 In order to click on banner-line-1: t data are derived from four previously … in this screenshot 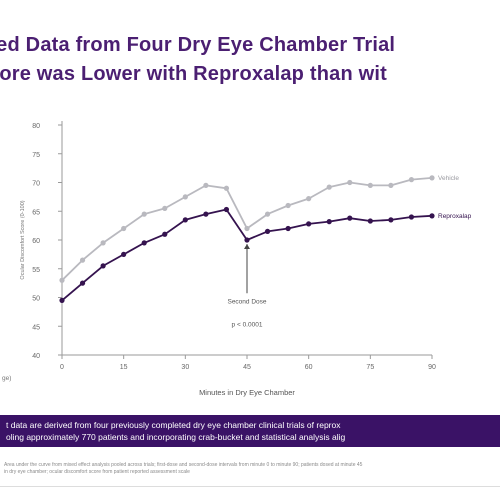, I will do `click(173, 425)`.